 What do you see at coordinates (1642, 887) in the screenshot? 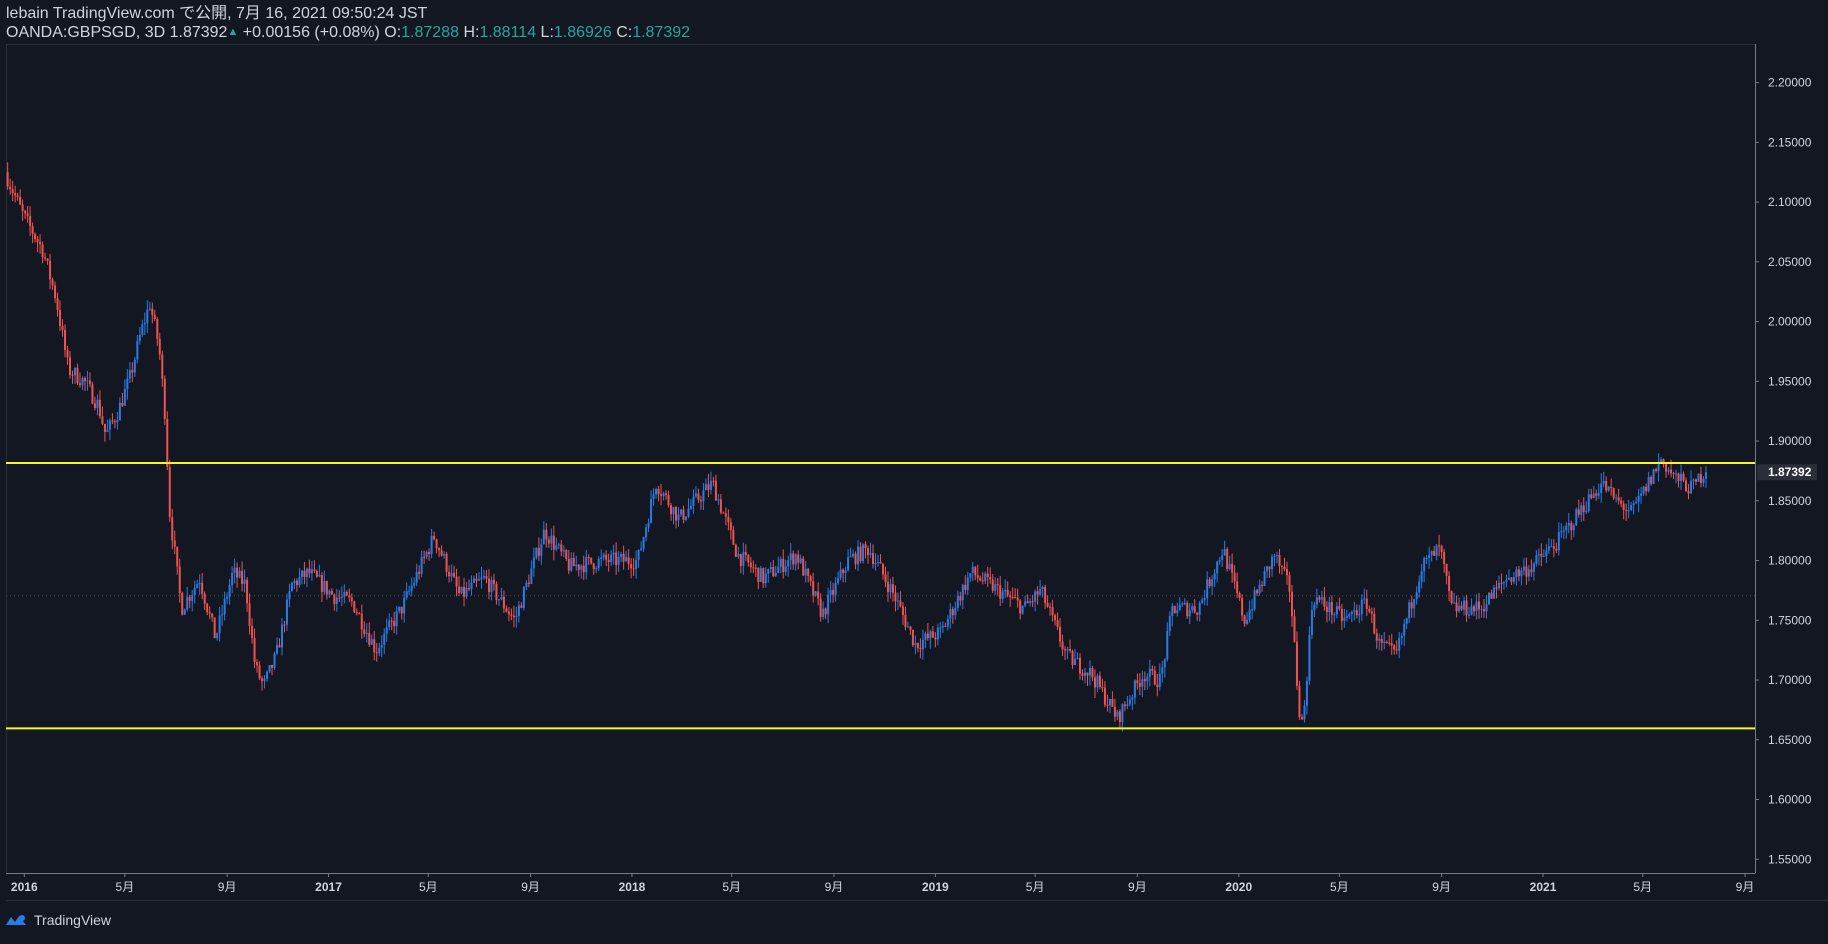
I see `x-tick-label: 5月` at bounding box center [1642, 887].